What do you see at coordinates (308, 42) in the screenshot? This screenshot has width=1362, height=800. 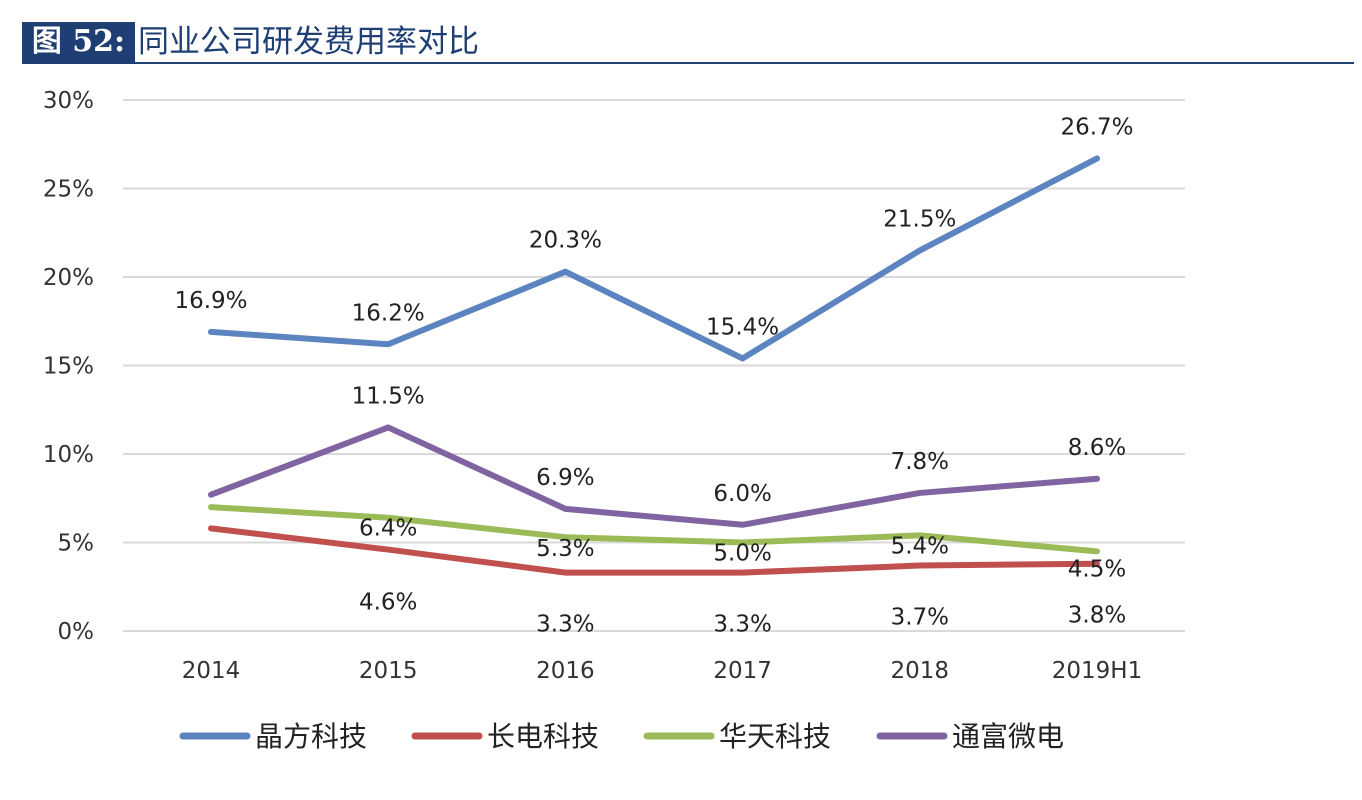 I see `figure-title: 同业公司研发费用率对比` at bounding box center [308, 42].